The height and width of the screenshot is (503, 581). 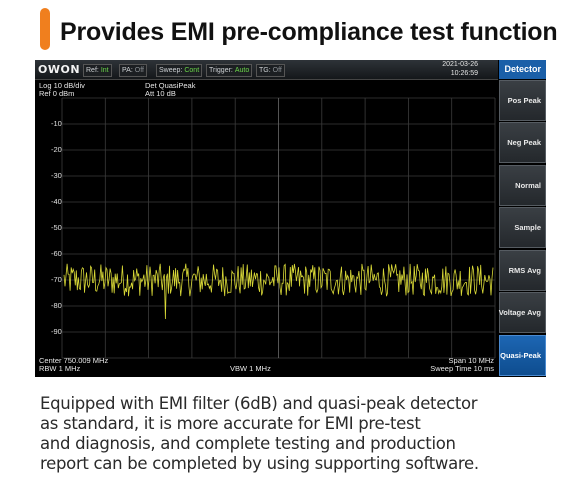 I want to click on scale-label: Log 10 dB/div, so click(x=62, y=85).